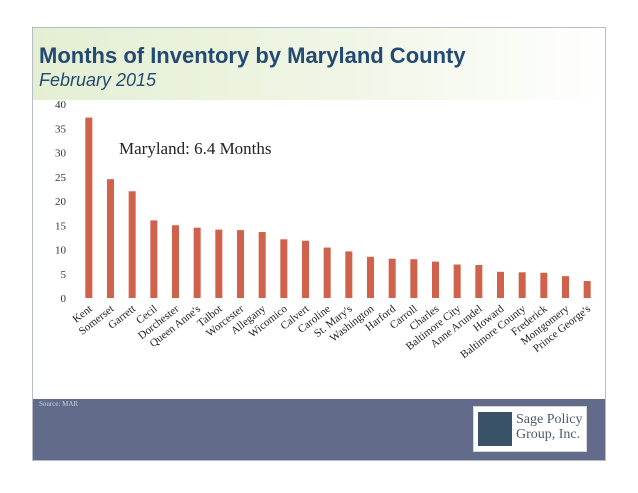 The width and height of the screenshot is (638, 493). I want to click on y-tick-label: 20, so click(61, 202).